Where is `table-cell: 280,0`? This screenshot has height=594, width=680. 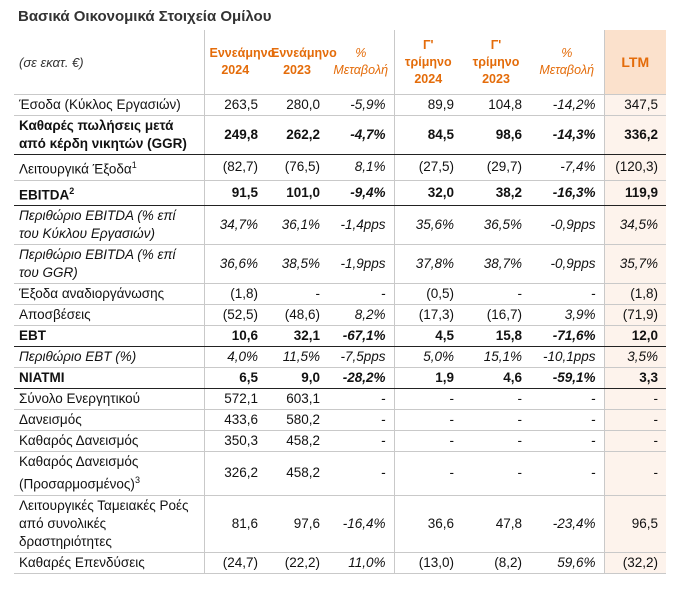 table-cell: 280,0 is located at coordinates (297, 105).